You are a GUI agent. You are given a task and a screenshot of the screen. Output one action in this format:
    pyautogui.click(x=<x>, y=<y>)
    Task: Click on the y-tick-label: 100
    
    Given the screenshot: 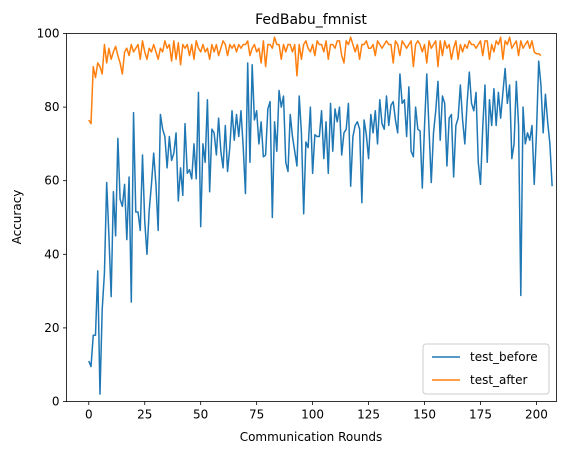 What is the action you would take?
    pyautogui.click(x=48, y=34)
    